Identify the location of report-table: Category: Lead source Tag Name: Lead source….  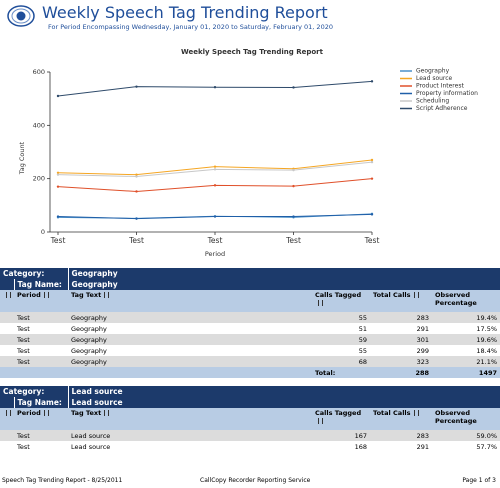
(250, 419).